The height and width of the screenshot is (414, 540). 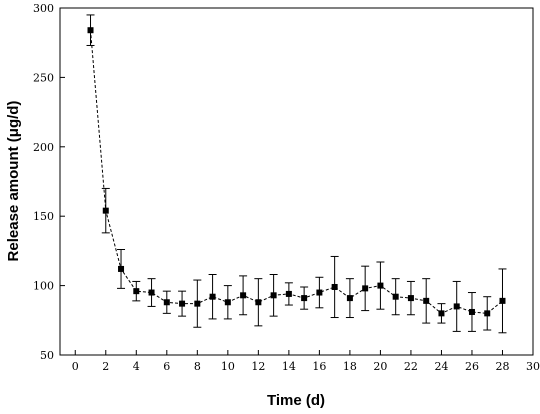 What do you see at coordinates (306, 361) in the screenshot?
I see `x-axis-ticks: 0 2 4 6 8 10 12 14 16 18 20 22 24 26 28 30` at bounding box center [306, 361].